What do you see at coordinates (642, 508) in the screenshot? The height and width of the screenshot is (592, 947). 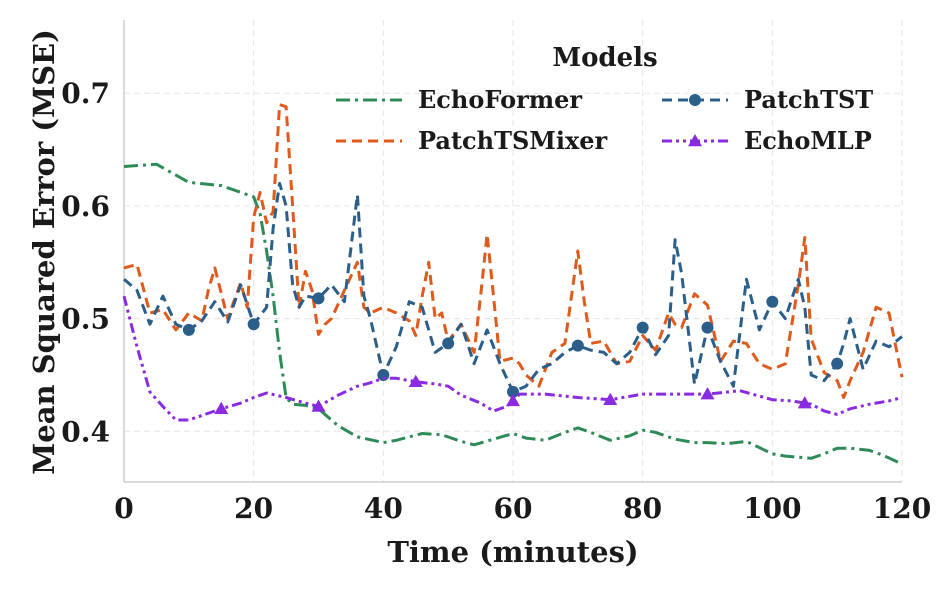 I see `x-tick-label: 80` at bounding box center [642, 508].